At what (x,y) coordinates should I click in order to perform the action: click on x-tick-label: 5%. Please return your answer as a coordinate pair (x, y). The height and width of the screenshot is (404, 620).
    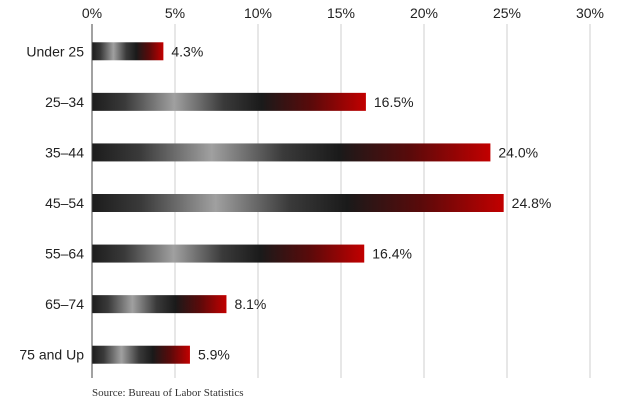
    Looking at the image, I should click on (175, 13).